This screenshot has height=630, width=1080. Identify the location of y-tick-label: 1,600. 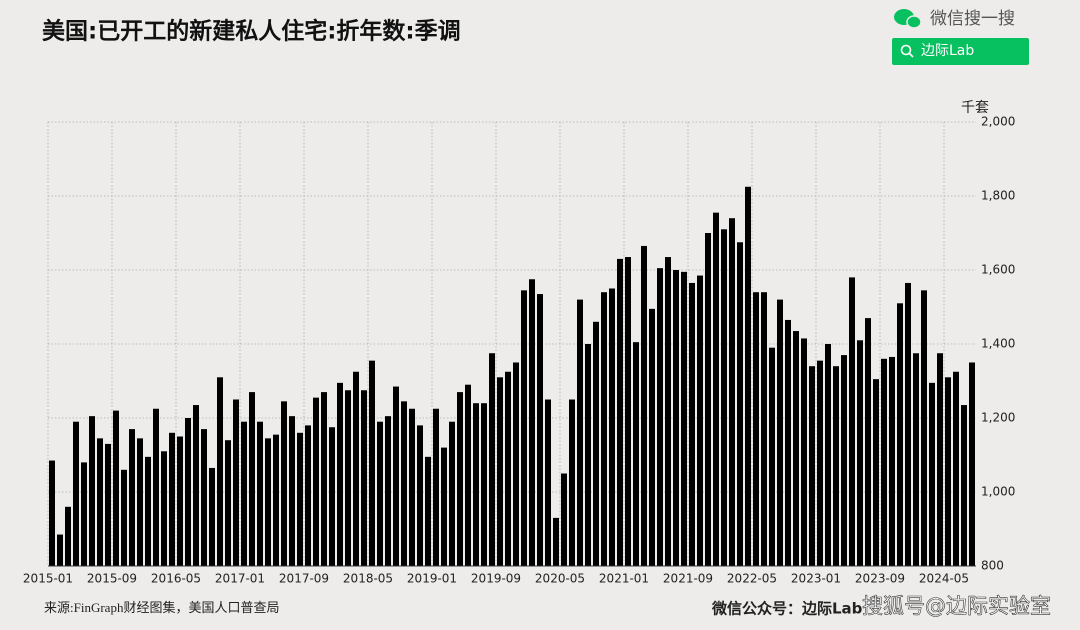
(998, 270).